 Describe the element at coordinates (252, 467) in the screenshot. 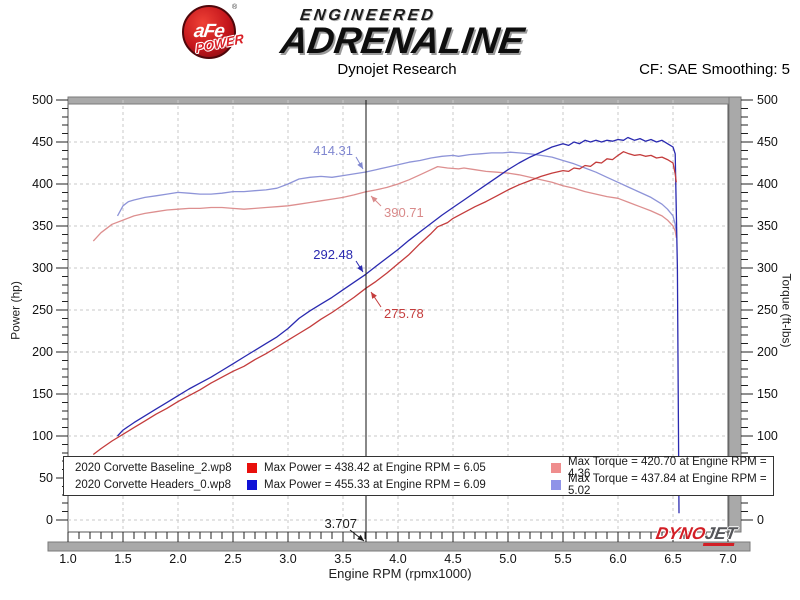

I see `power-swatch-baseline` at that location.